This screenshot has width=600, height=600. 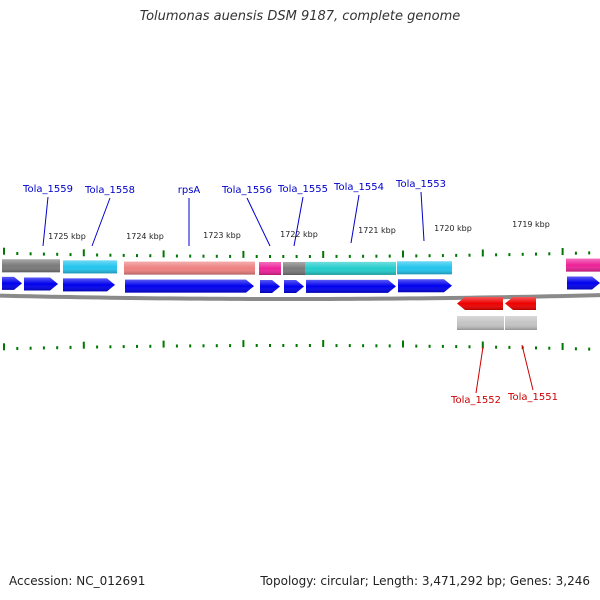 What do you see at coordinates (109, 190) in the screenshot?
I see `gene-label: Tola_1558` at bounding box center [109, 190].